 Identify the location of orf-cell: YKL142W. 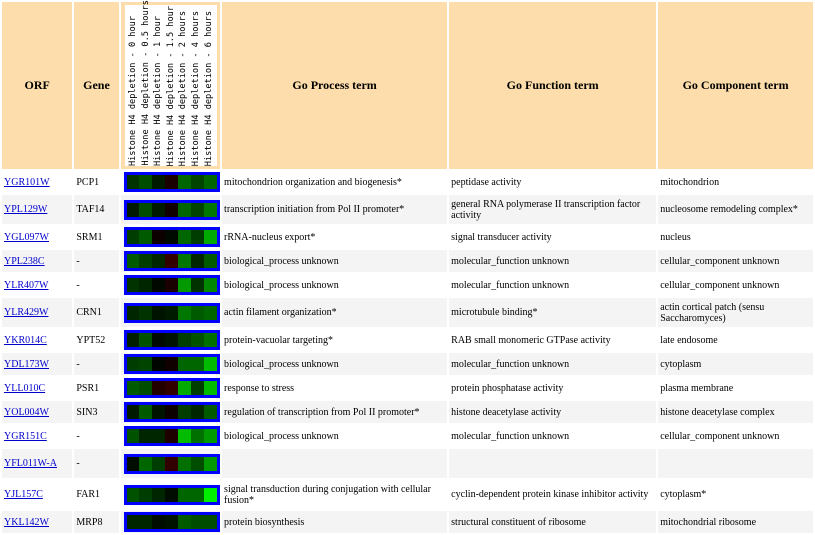
(37, 522).